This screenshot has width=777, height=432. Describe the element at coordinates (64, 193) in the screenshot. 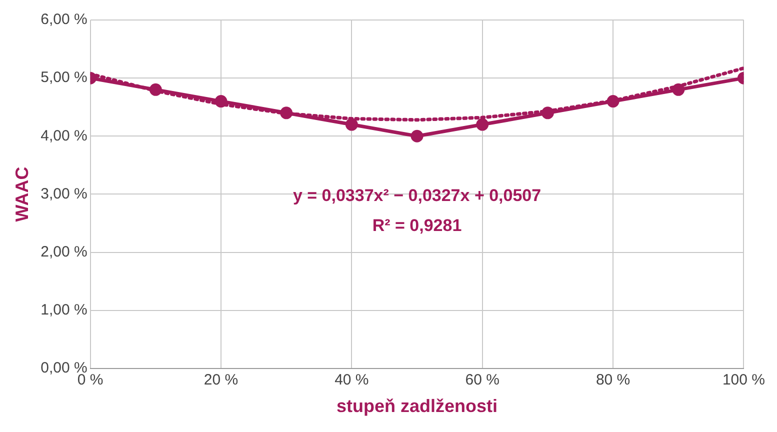

I see `y-tick-label: 3,00 %` at that location.